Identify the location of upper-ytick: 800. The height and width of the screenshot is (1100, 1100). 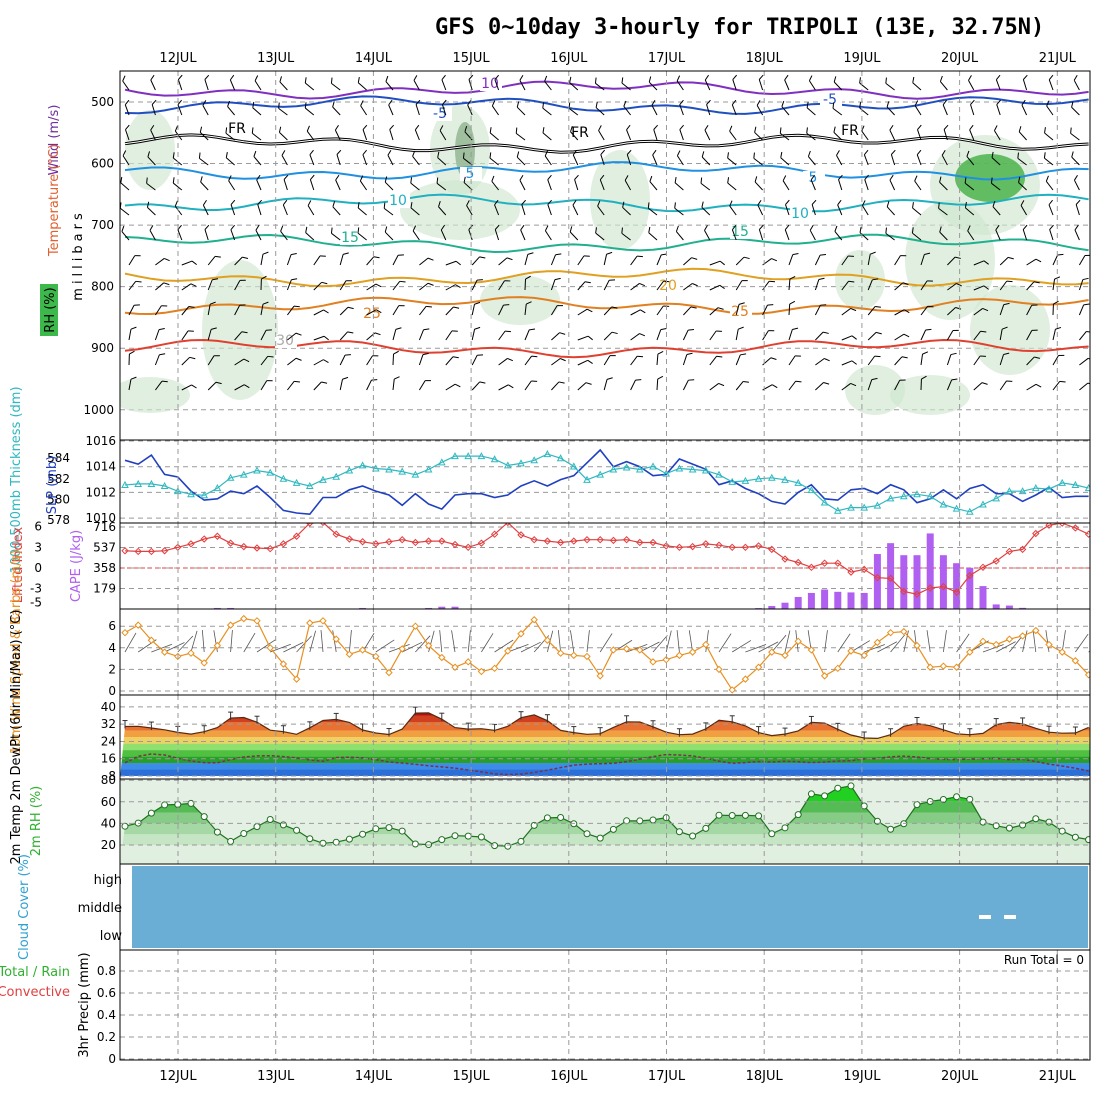
(102, 287).